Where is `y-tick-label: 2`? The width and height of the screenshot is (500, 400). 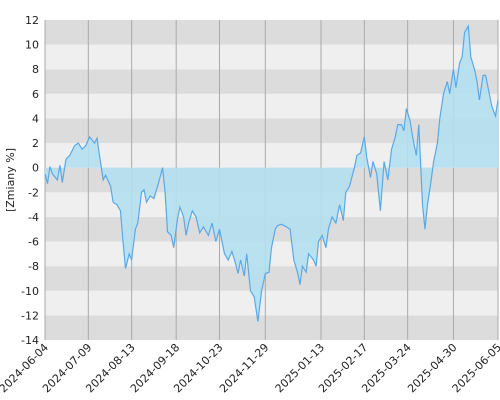 y-tick-label: 2 is located at coordinates (35, 143).